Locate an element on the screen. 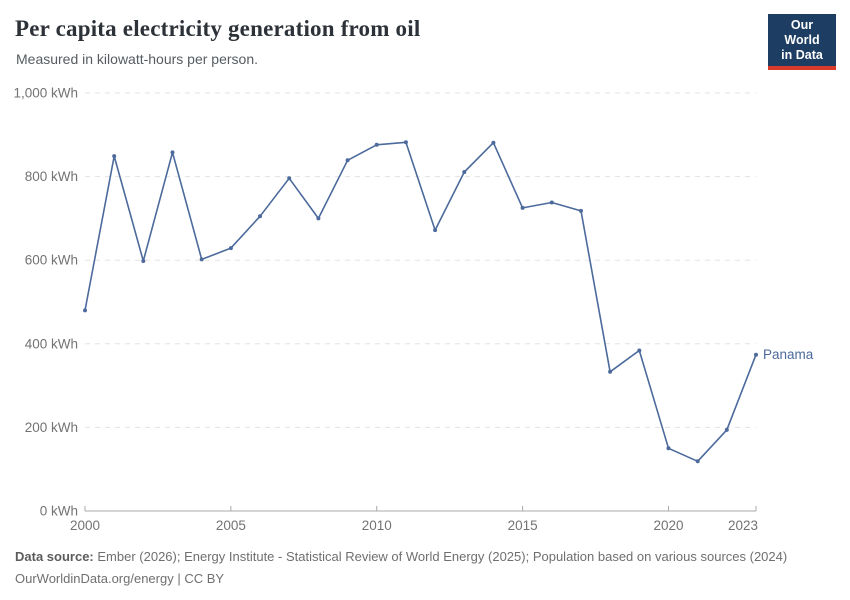 This screenshot has width=850, height=600. credit-link: OurWorldinData.org/energy | CC BY is located at coordinates (120, 578).